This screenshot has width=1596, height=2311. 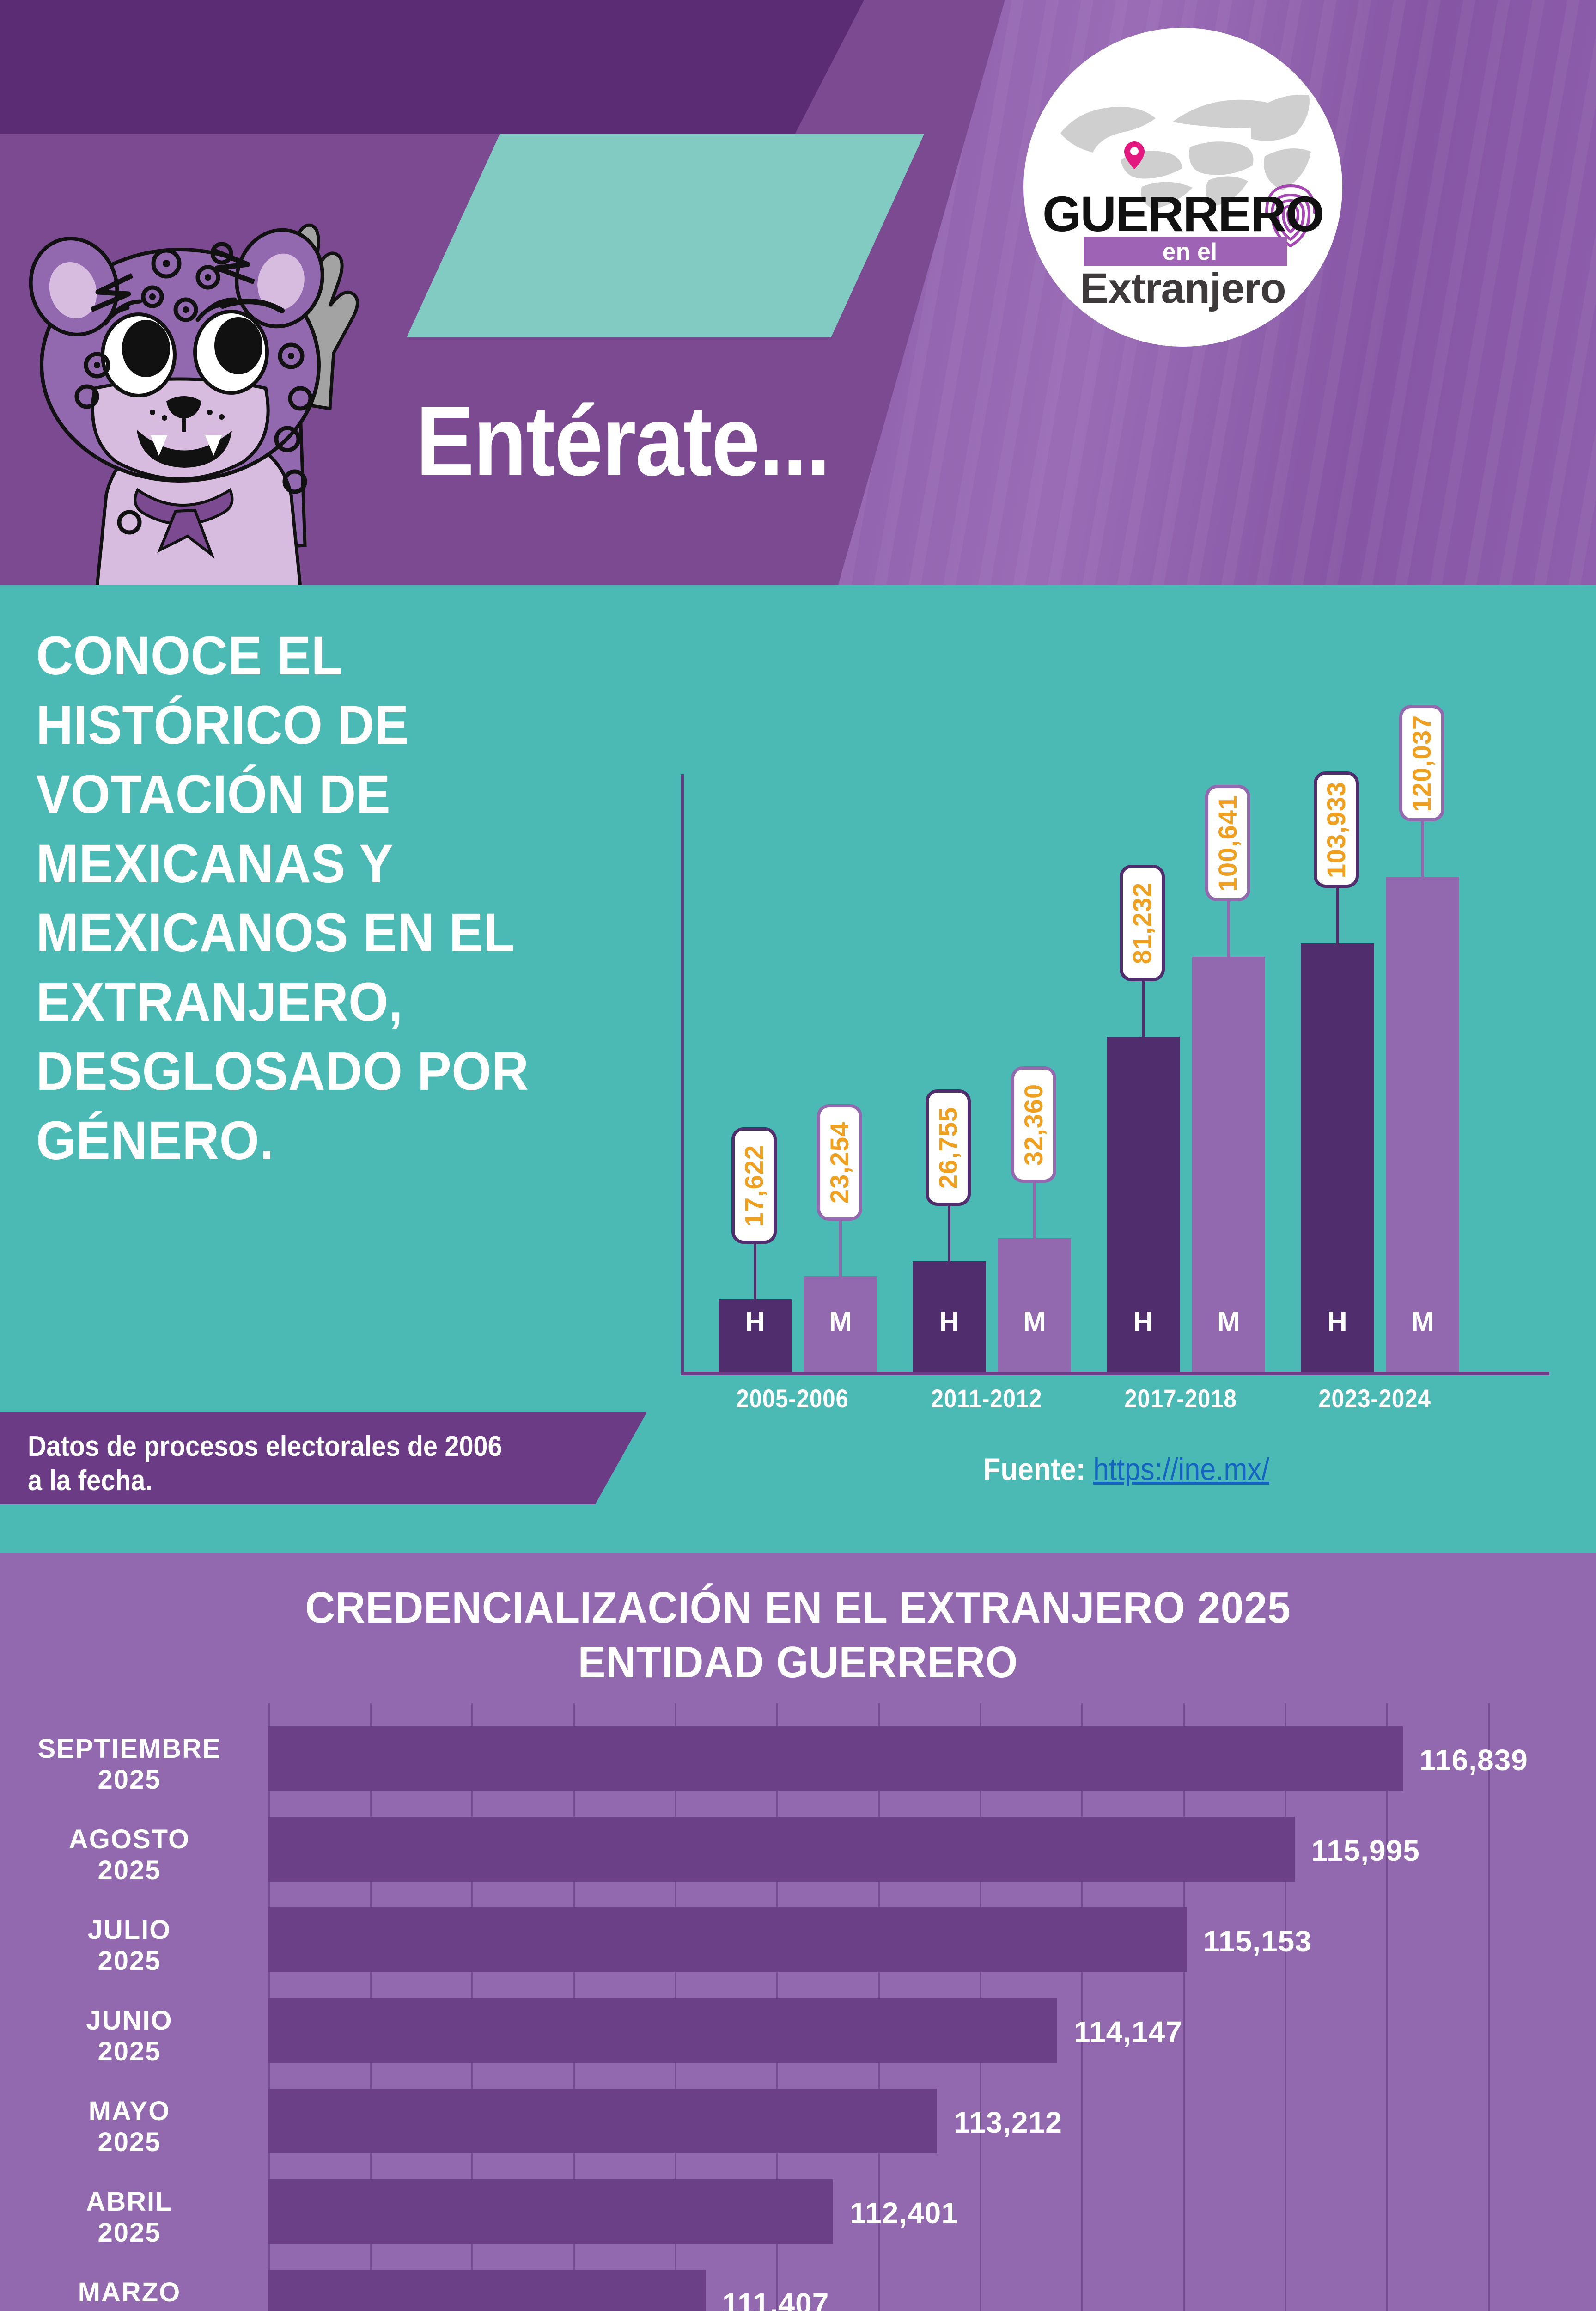 I want to click on chart-row: ABRIL 2025 112,401, so click(x=798, y=2219).